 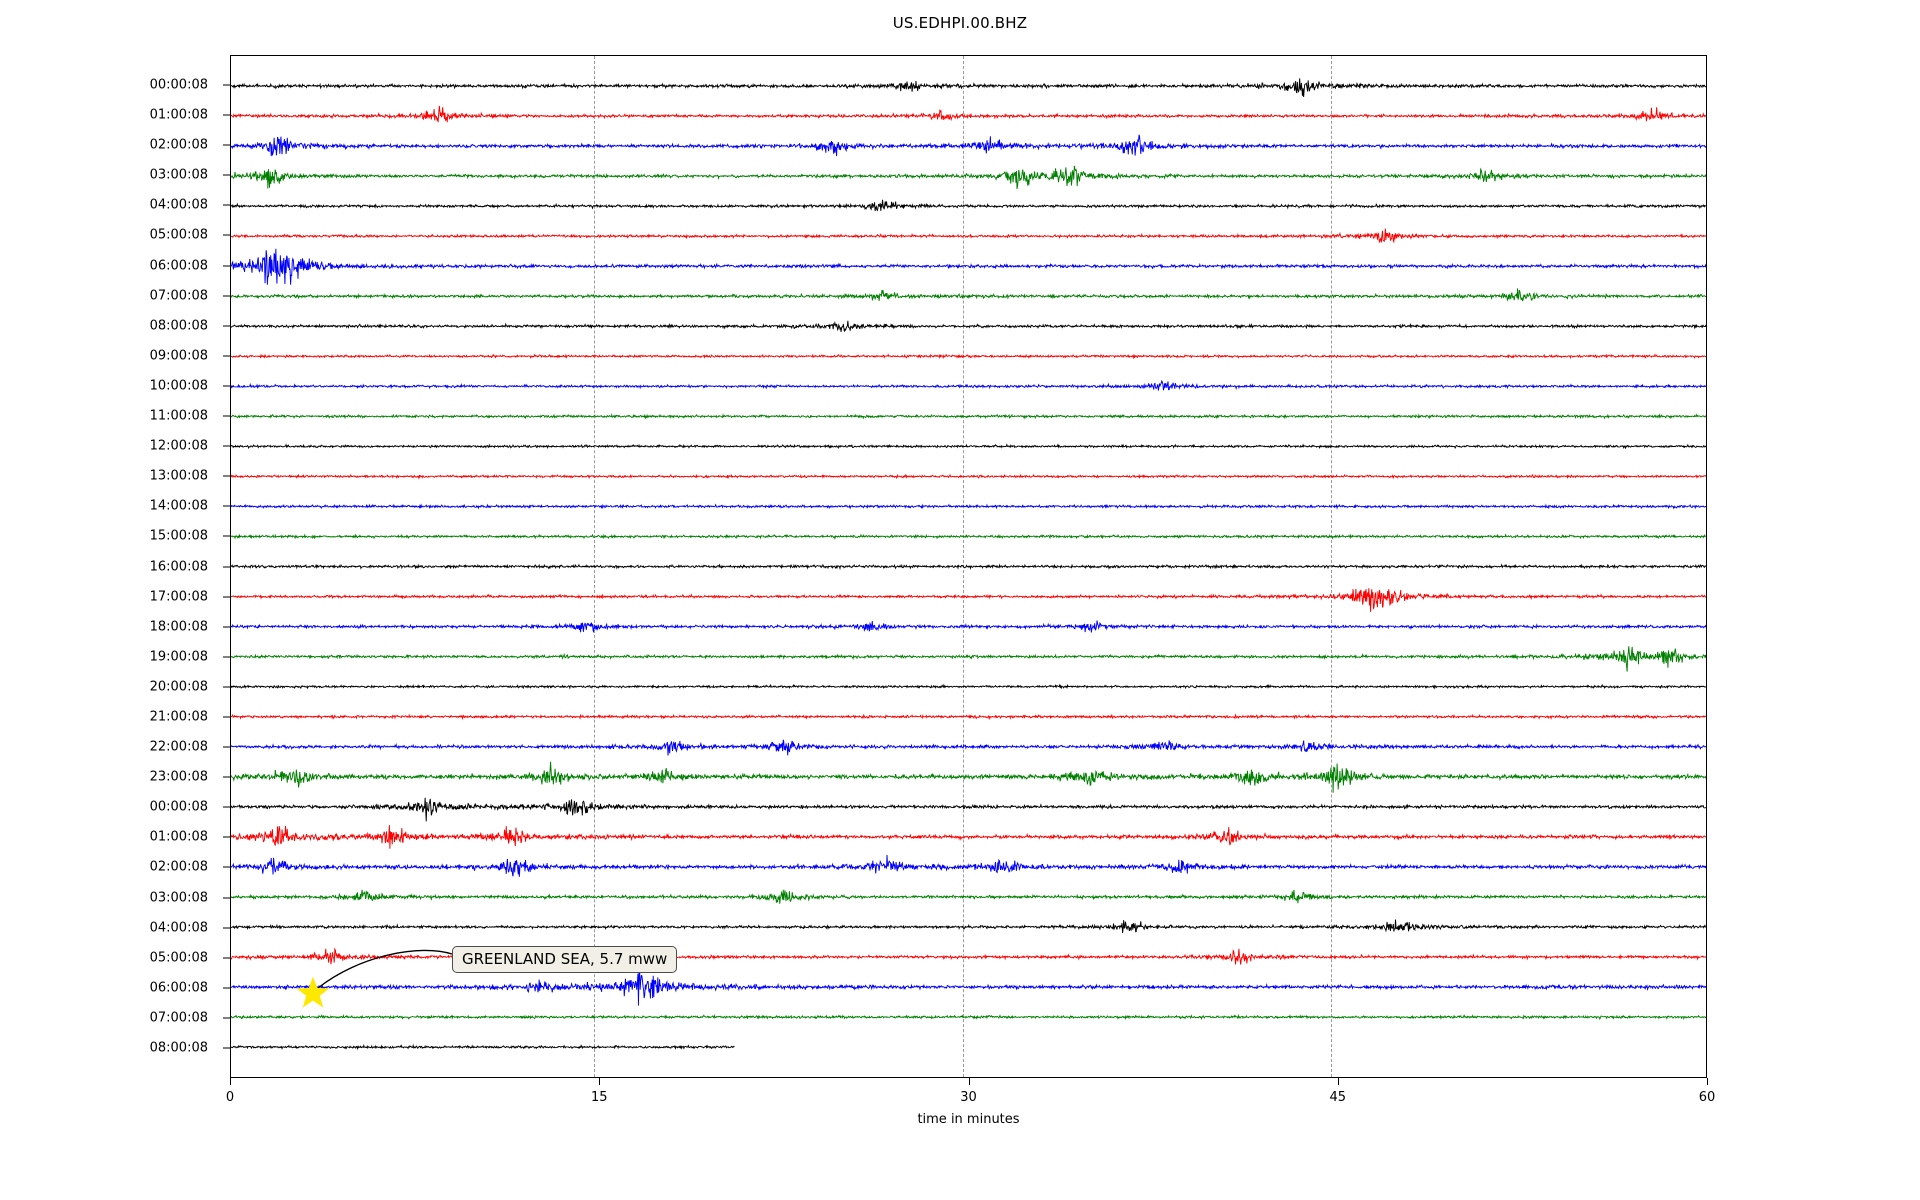 What do you see at coordinates (565, 959) in the screenshot?
I see `event-annotation-label: GREENLAND SEA, 5.7 mww` at bounding box center [565, 959].